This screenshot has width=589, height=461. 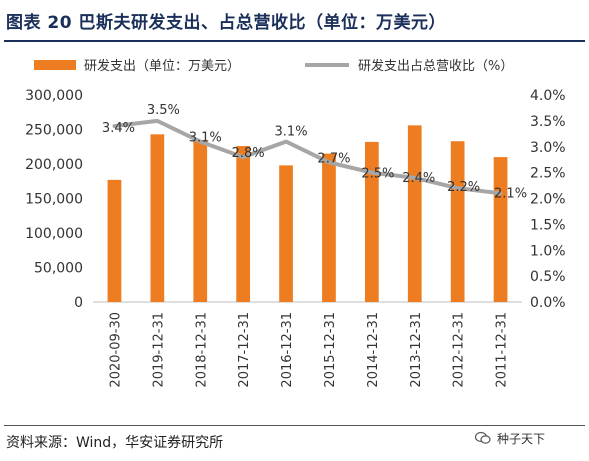 What do you see at coordinates (548, 122) in the screenshot?
I see `y-right-tick-label: 3.5%` at bounding box center [548, 122].